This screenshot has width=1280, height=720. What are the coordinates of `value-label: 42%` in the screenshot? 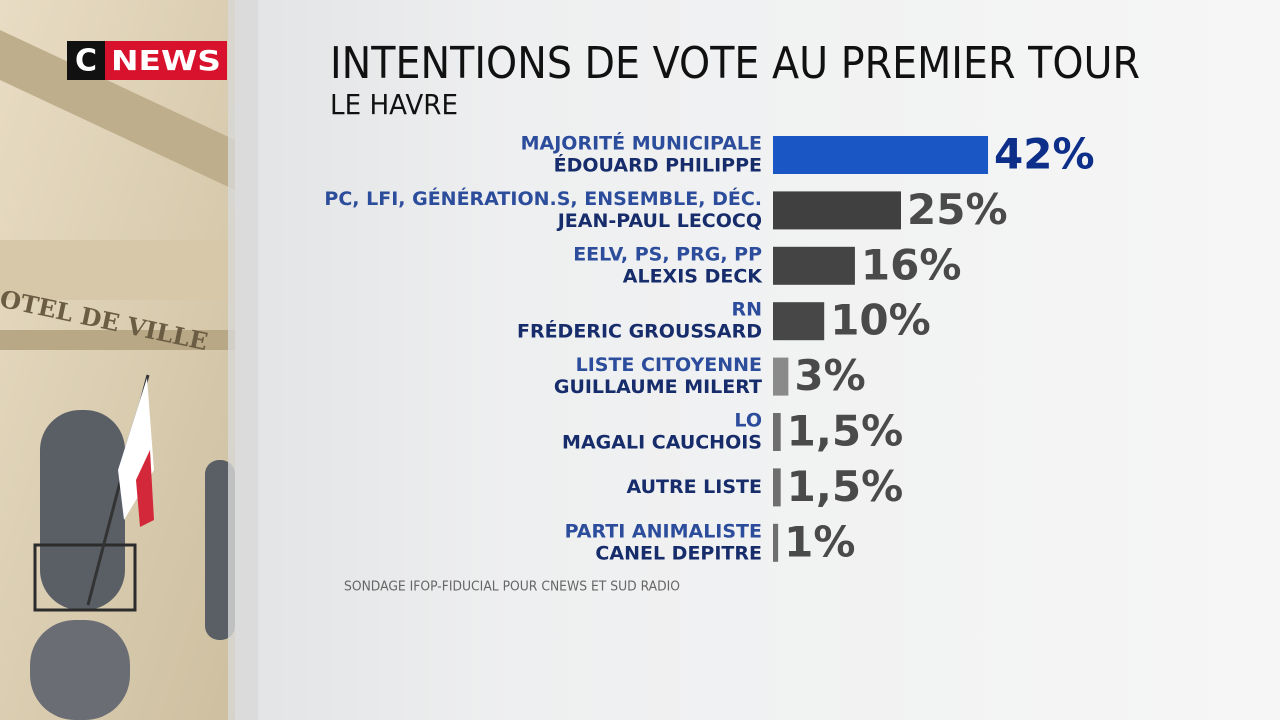 It's located at (1044, 154).